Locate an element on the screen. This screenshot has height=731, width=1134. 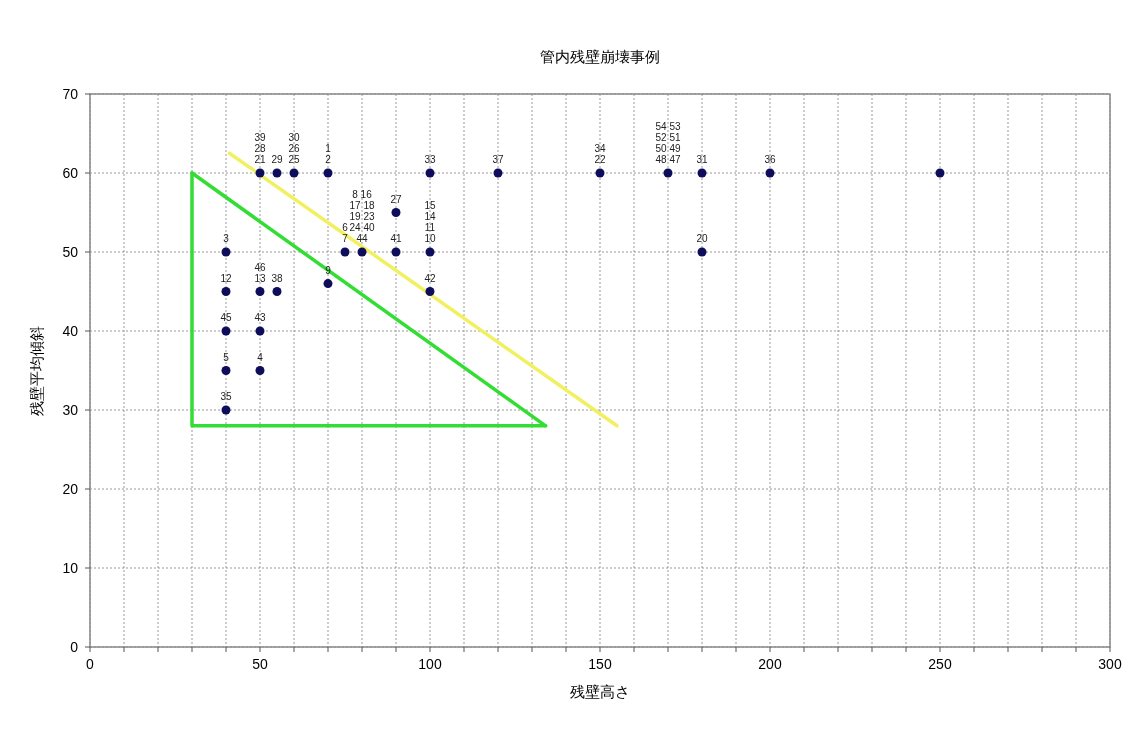
y-tick-label: 30 is located at coordinates (70, 410).